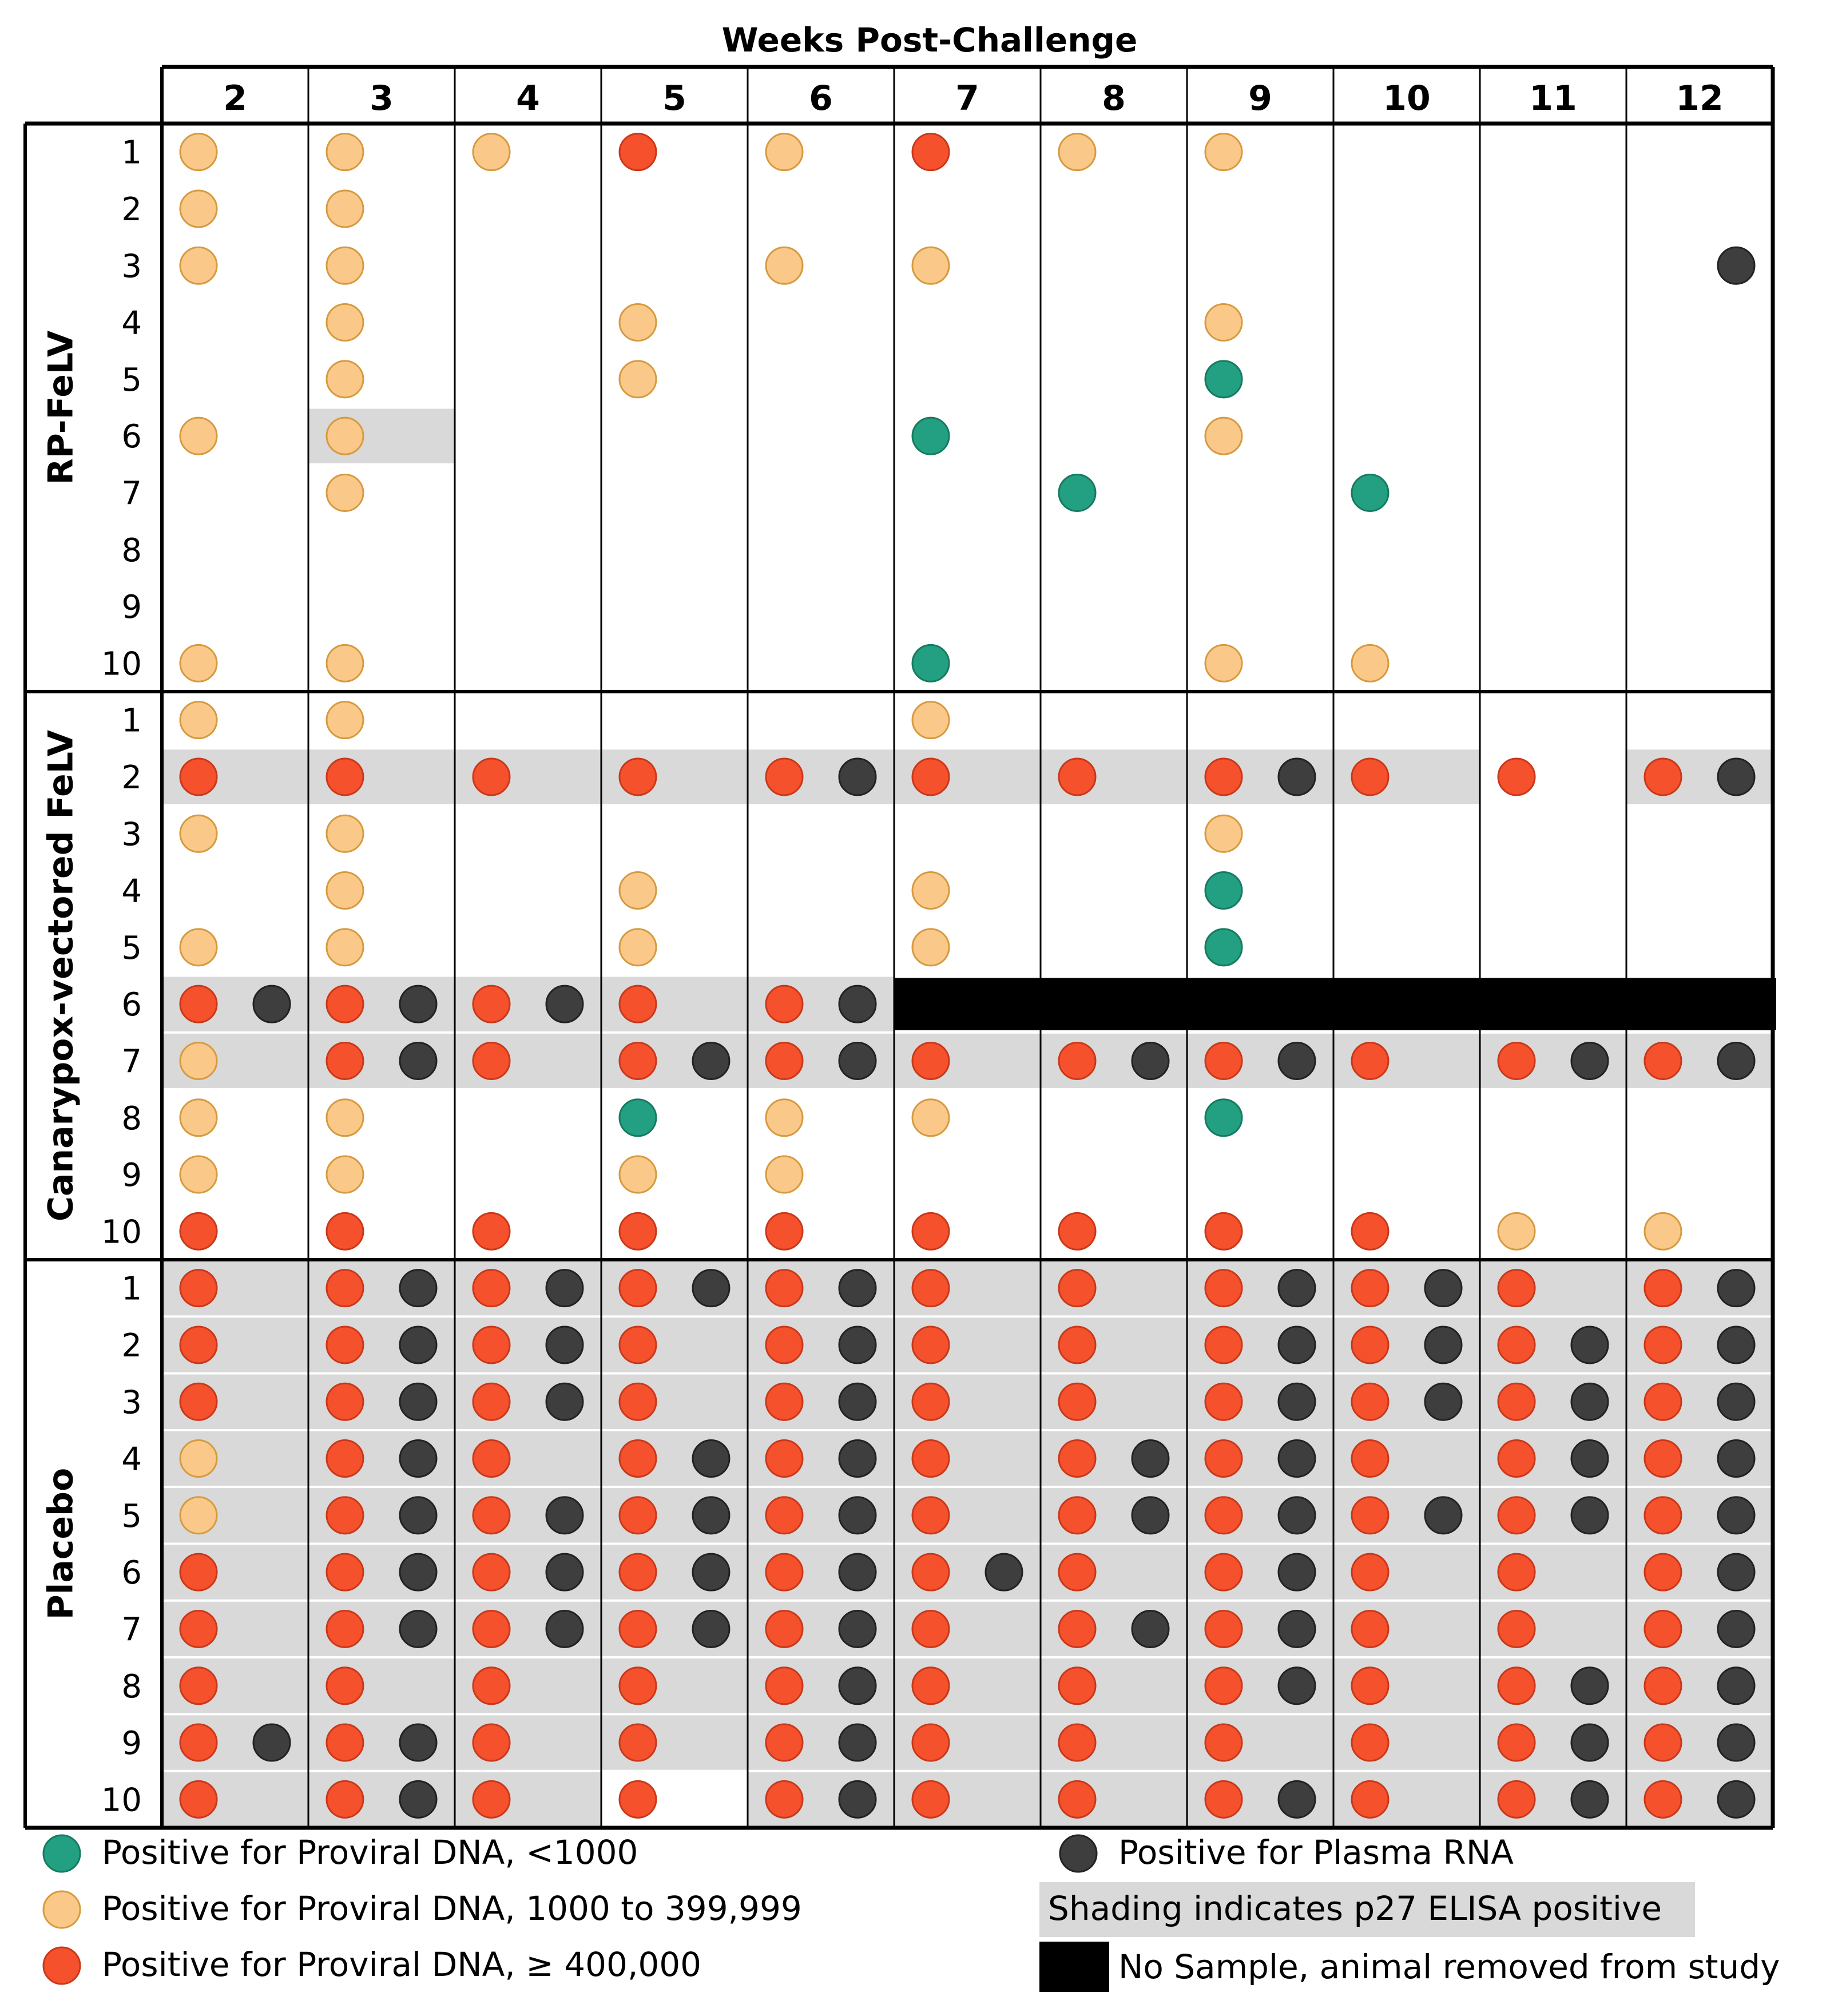  What do you see at coordinates (370, 1852) in the screenshot?
I see `legend-label-teal: Positive for Proviral DNA, <1000` at bounding box center [370, 1852].